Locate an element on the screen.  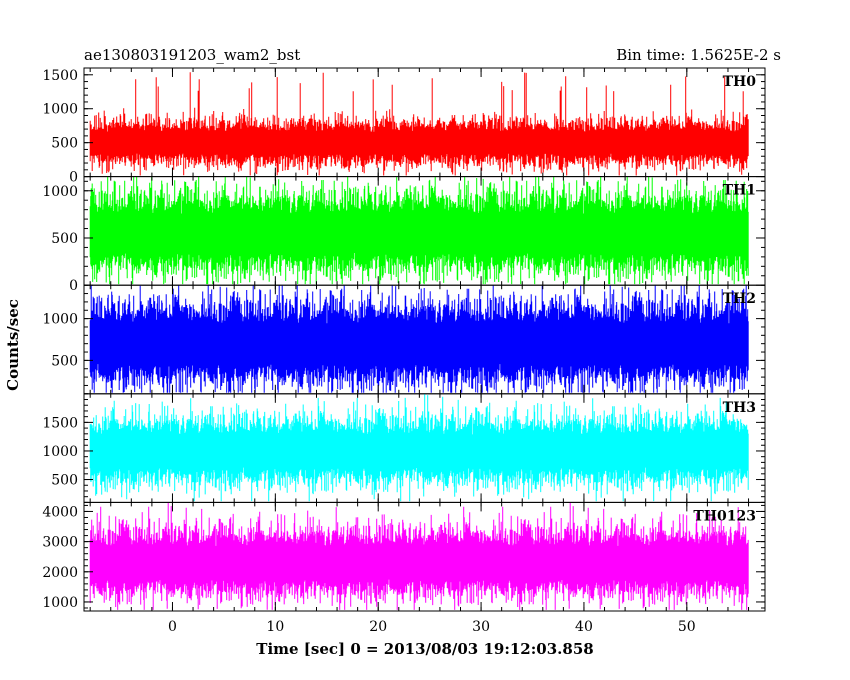
panel-th0123: 1000 2000 3000 4000 TH0123 is located at coordinates (404, 556).